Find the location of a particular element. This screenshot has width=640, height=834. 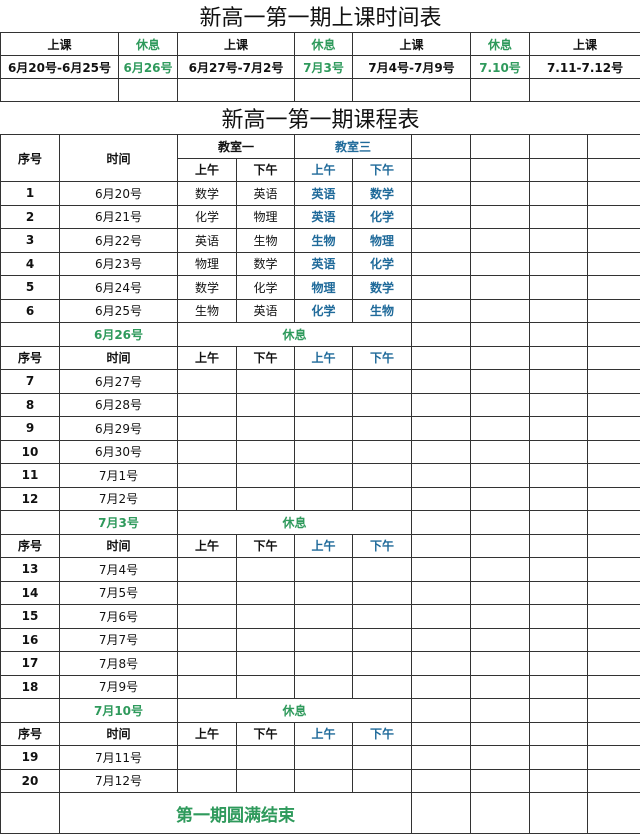

date-cell: 6月20号 is located at coordinates (119, 194).